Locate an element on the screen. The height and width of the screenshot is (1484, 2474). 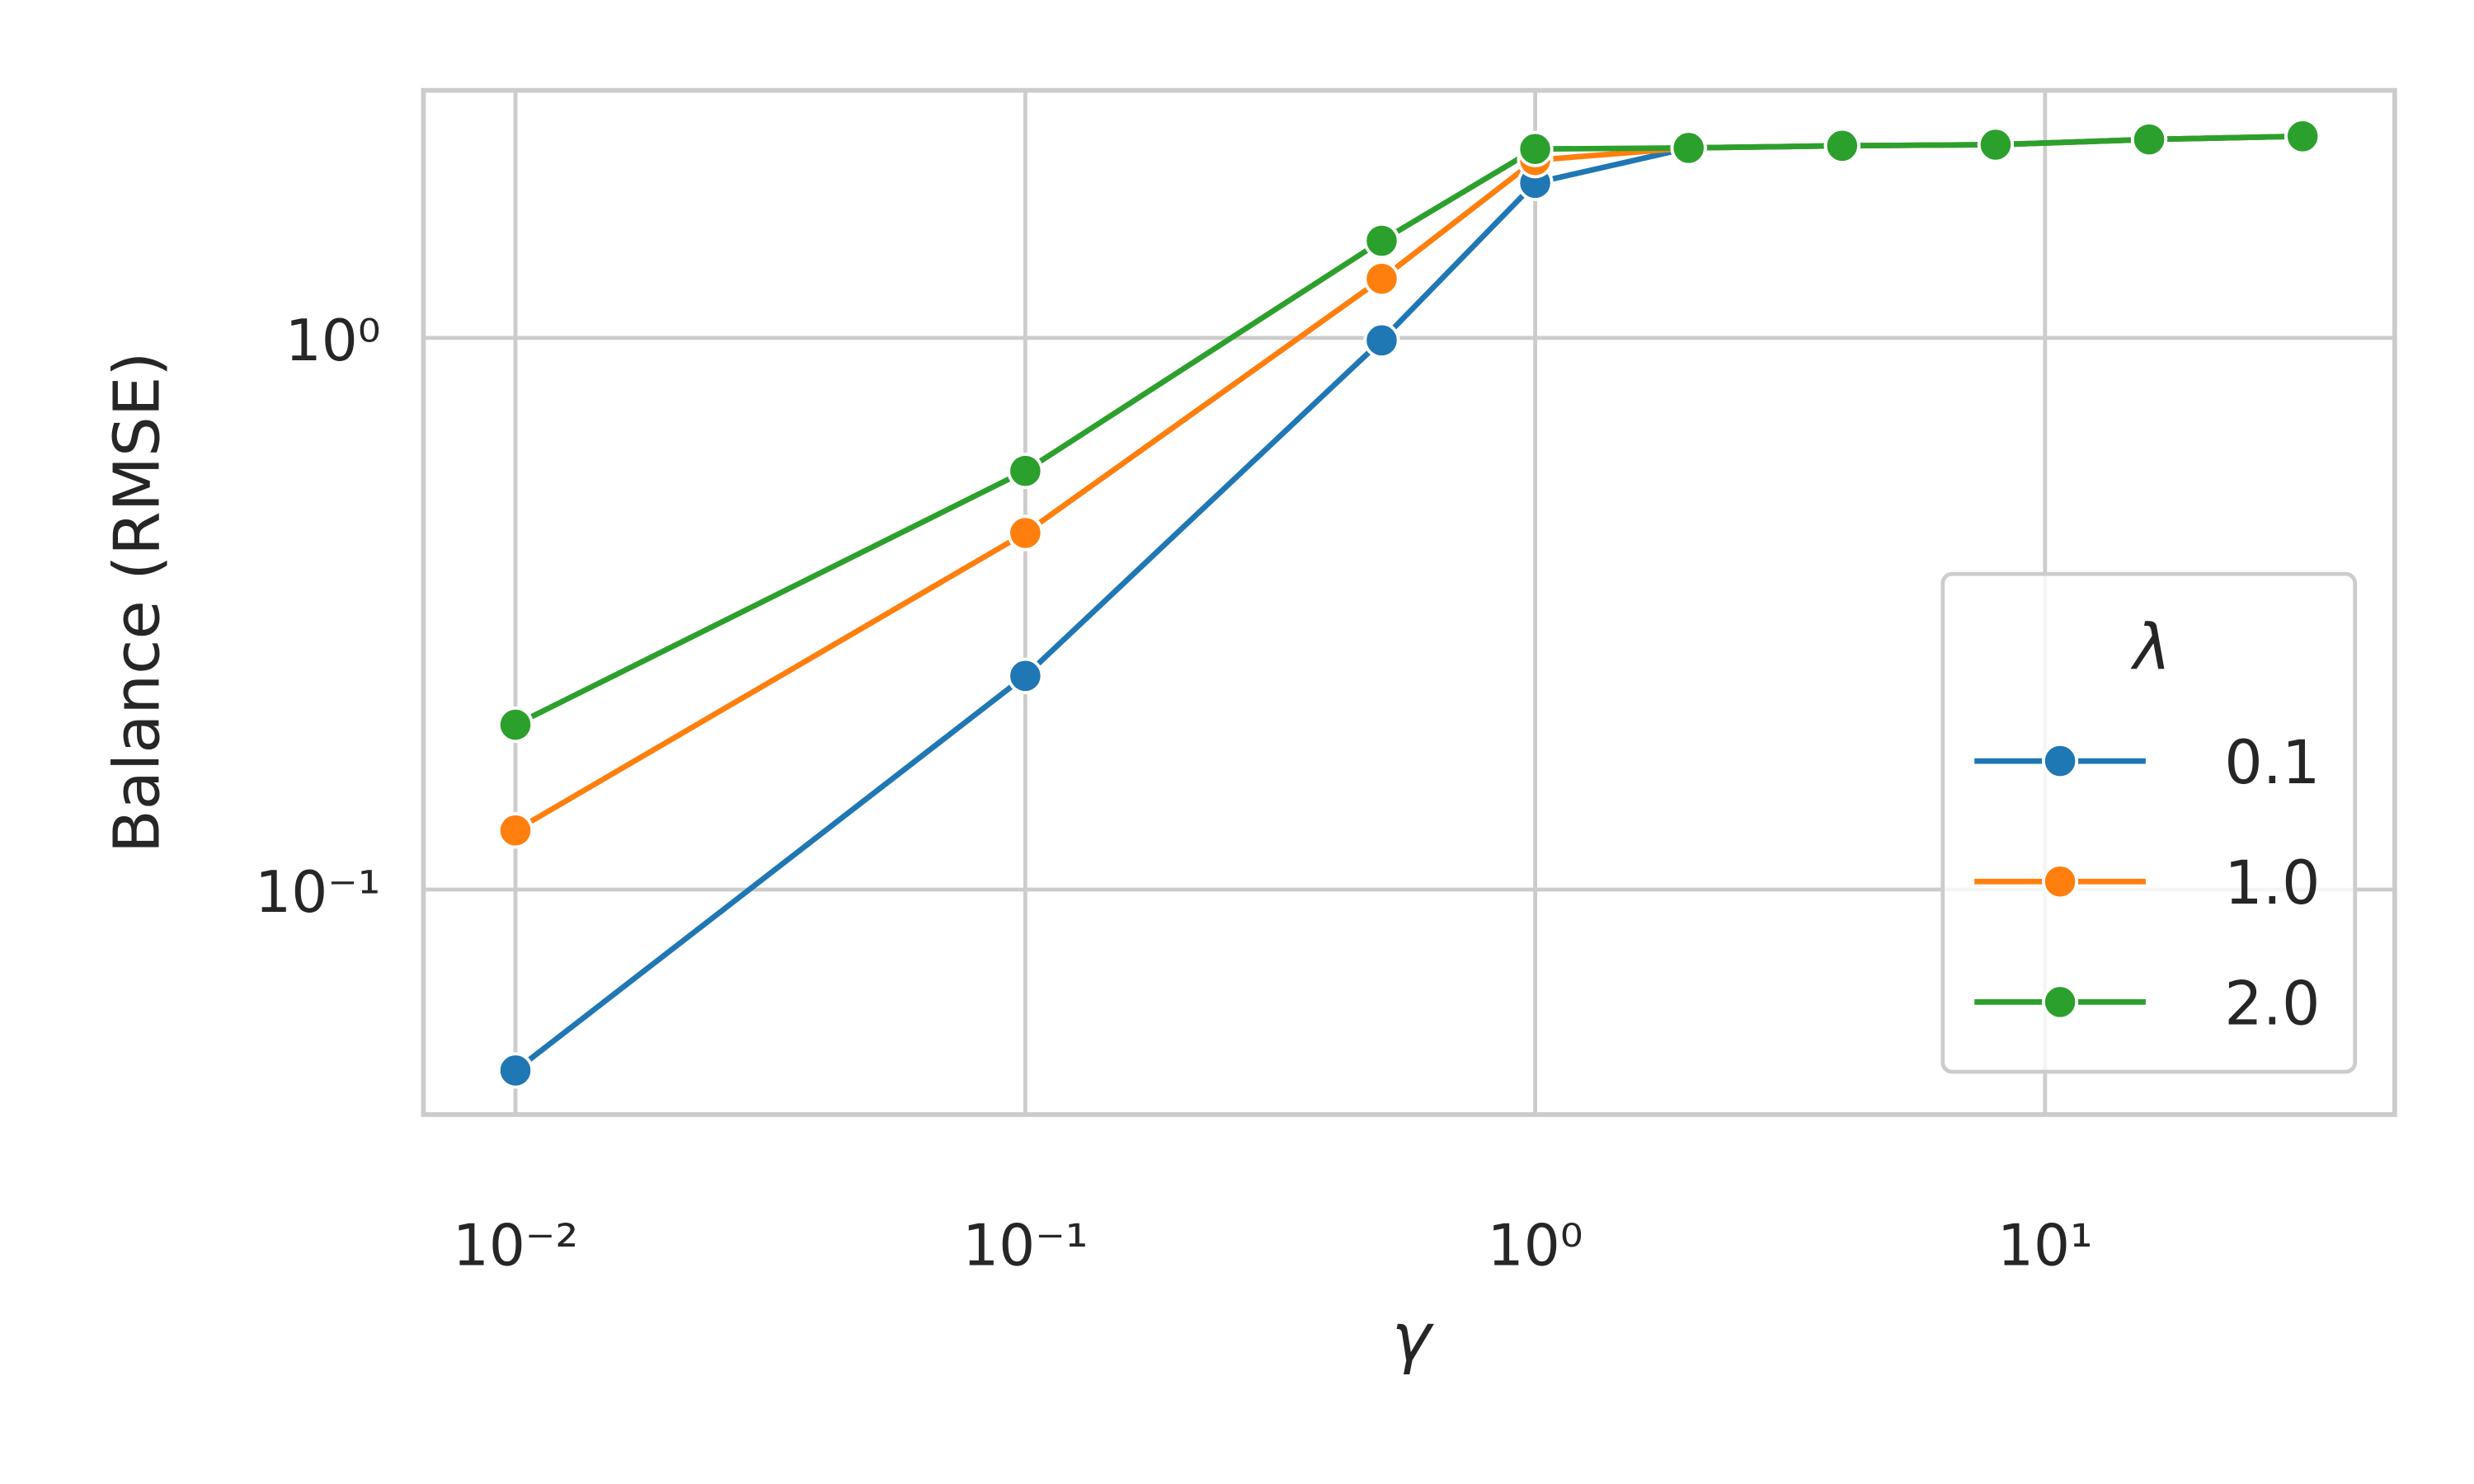
legend-title: λ is located at coordinates (2150, 648).